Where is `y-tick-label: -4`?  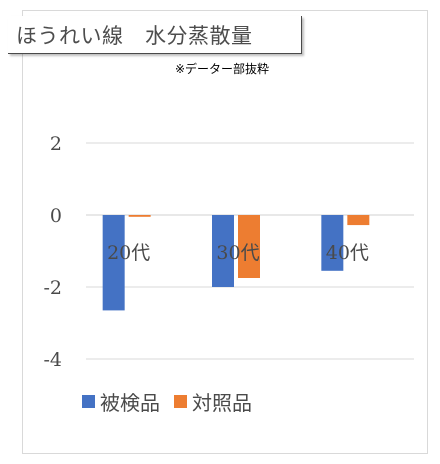
y-tick-label: -4 is located at coordinates (52, 360).